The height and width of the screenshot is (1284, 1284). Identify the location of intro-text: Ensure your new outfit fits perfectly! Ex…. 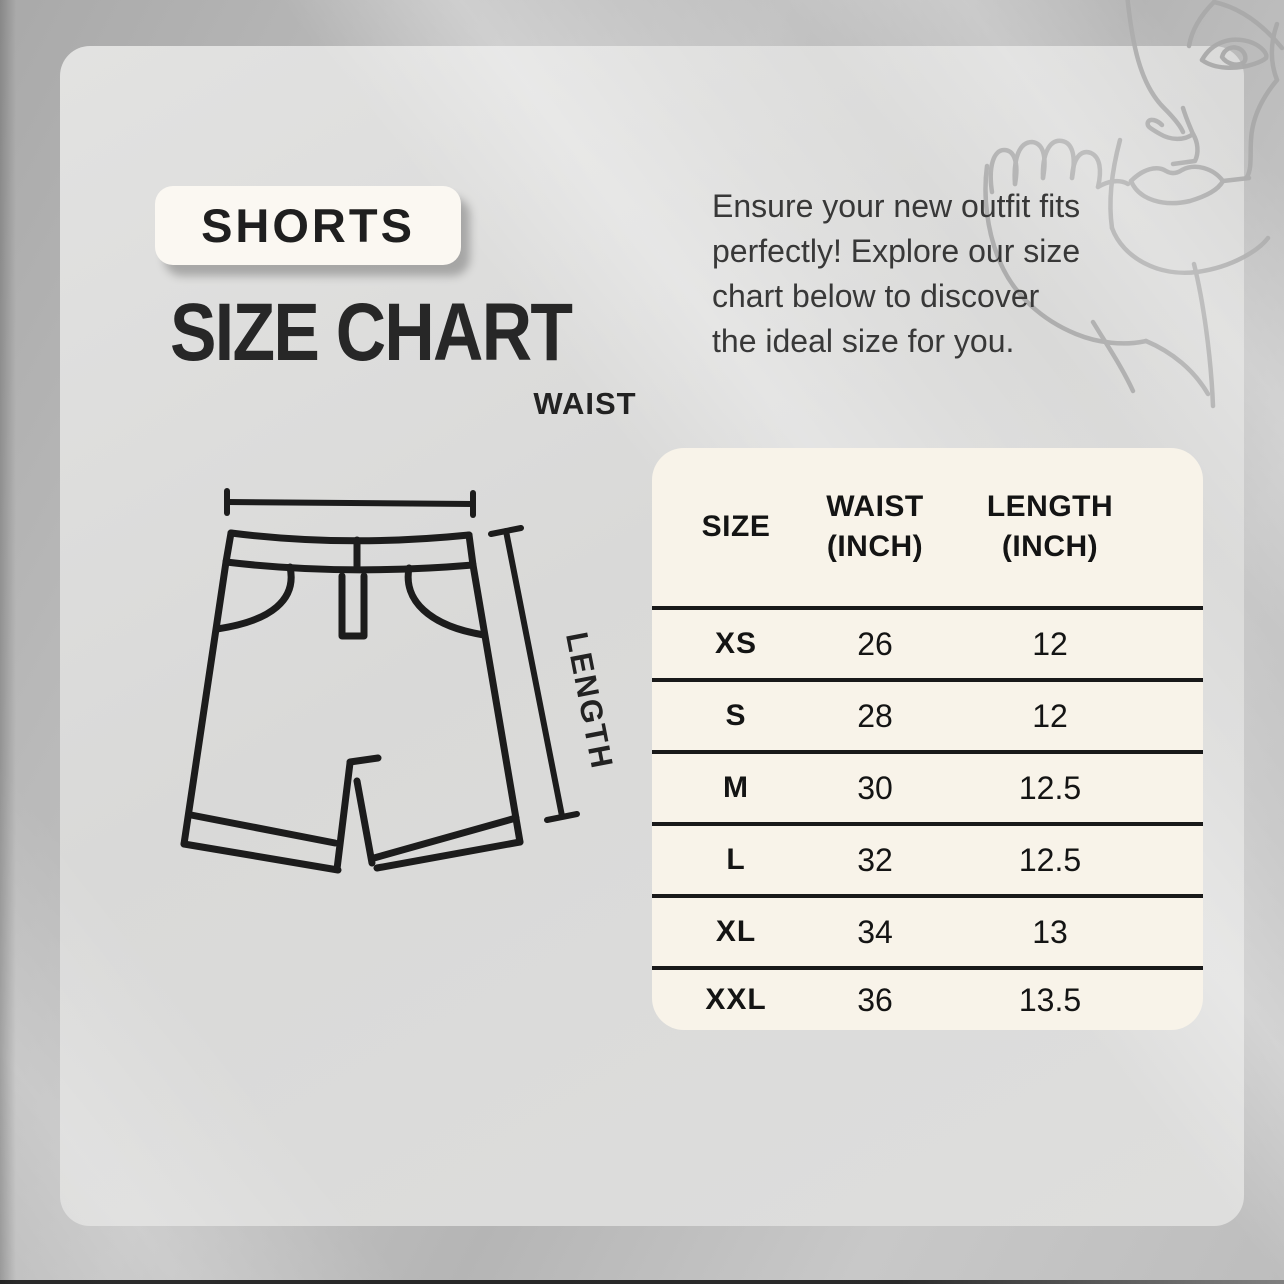
(896, 274).